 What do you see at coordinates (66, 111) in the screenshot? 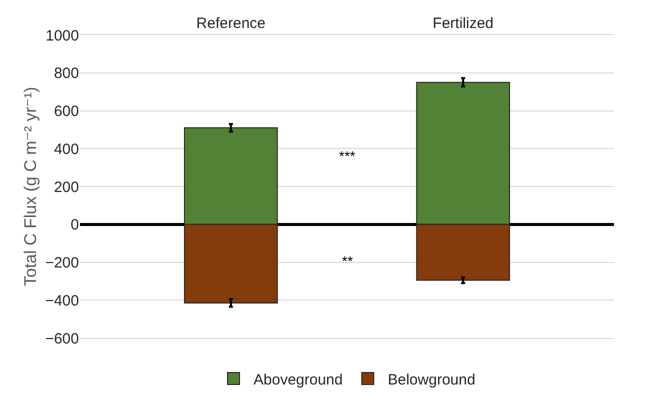
I see `y-tick-label: 600` at bounding box center [66, 111].